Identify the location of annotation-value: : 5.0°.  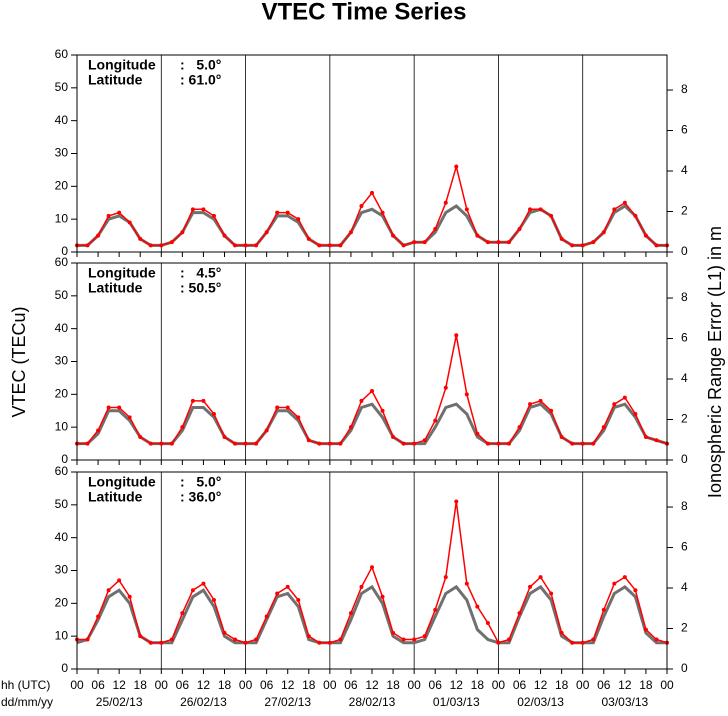
(200, 482).